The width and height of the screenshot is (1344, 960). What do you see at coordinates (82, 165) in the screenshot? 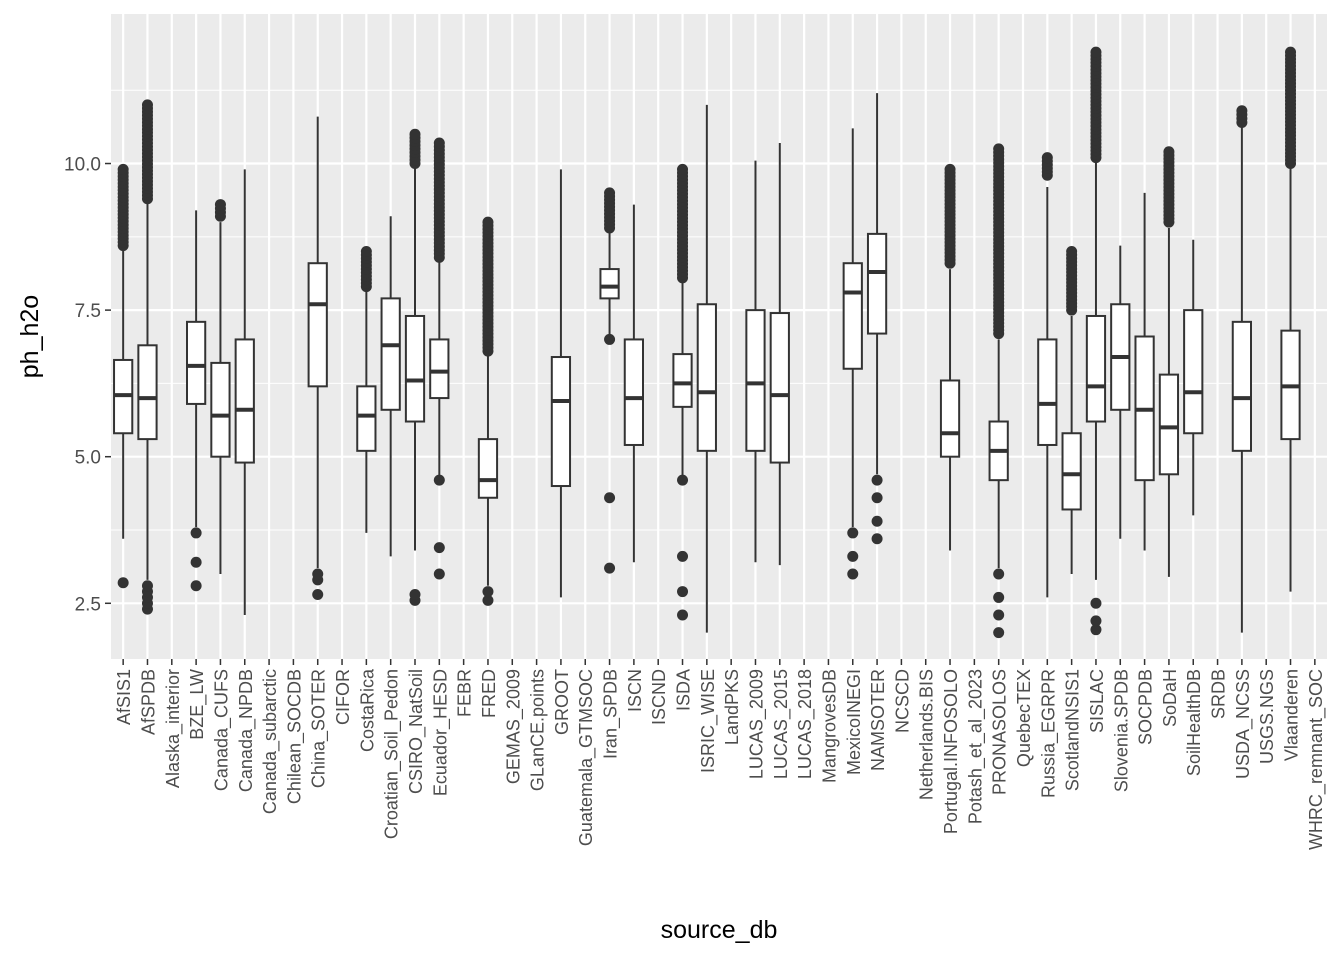
I see `y-tick-label: 10.0` at bounding box center [82, 165].